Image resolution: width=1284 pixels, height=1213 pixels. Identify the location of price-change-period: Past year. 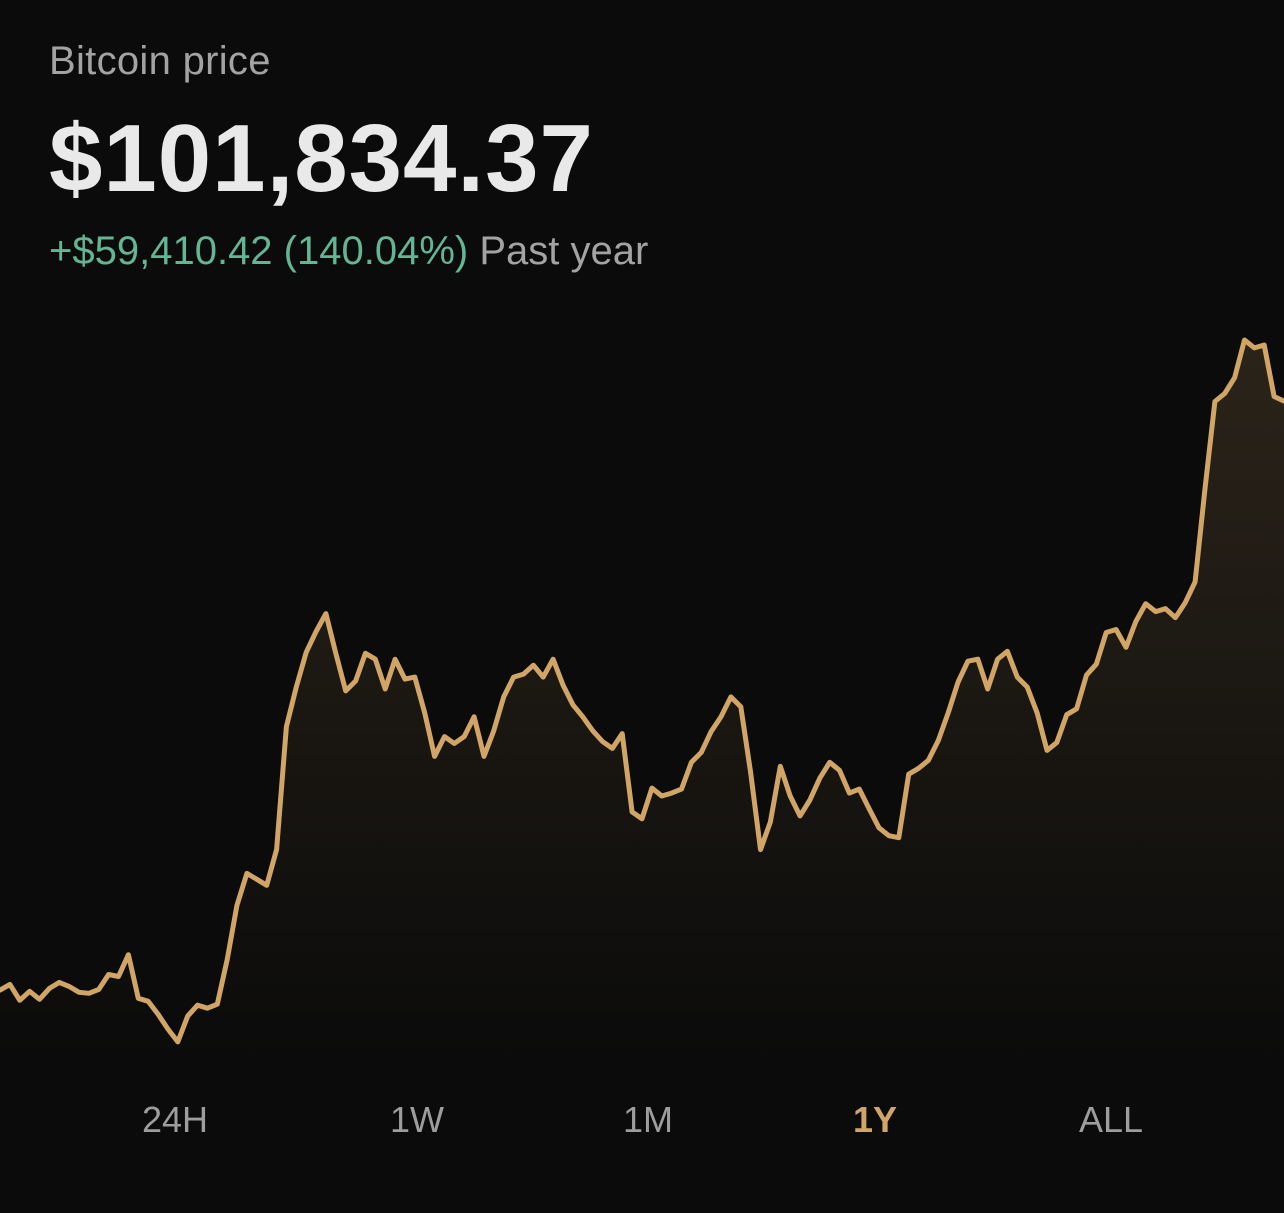
(564, 251).